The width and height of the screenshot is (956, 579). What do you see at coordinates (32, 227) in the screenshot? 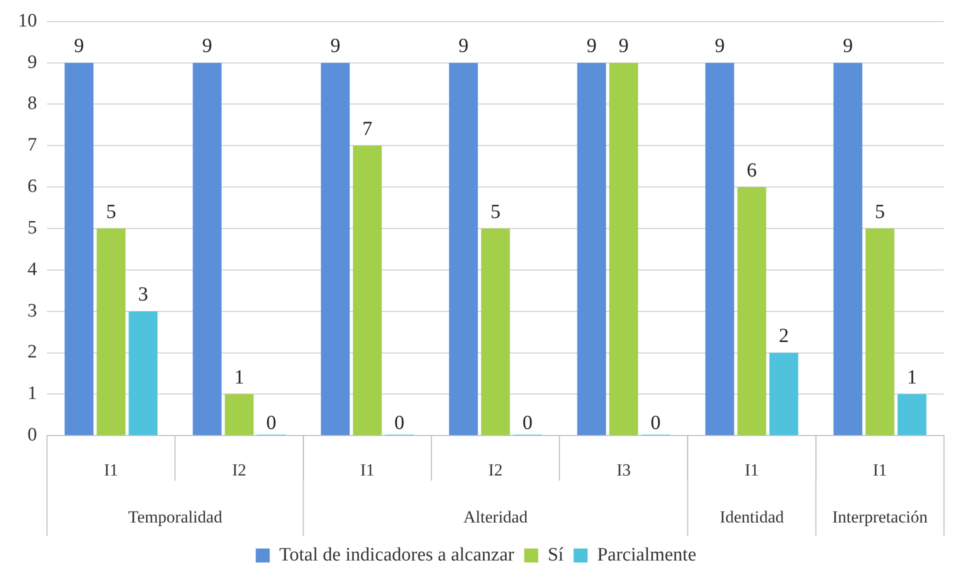
I see `y-tick-label: 5` at bounding box center [32, 227].